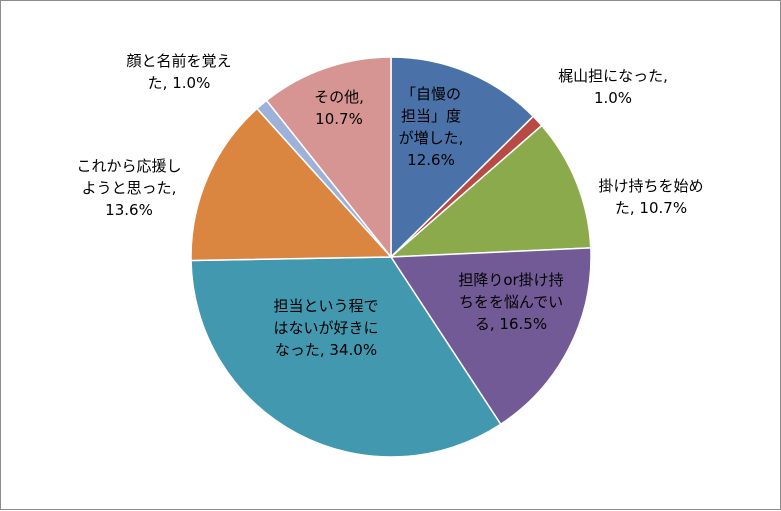 The height and width of the screenshot is (511, 781). I want to click on pie-slice-label-6: これから応援しようと思った, 13.6%, so click(128, 188).